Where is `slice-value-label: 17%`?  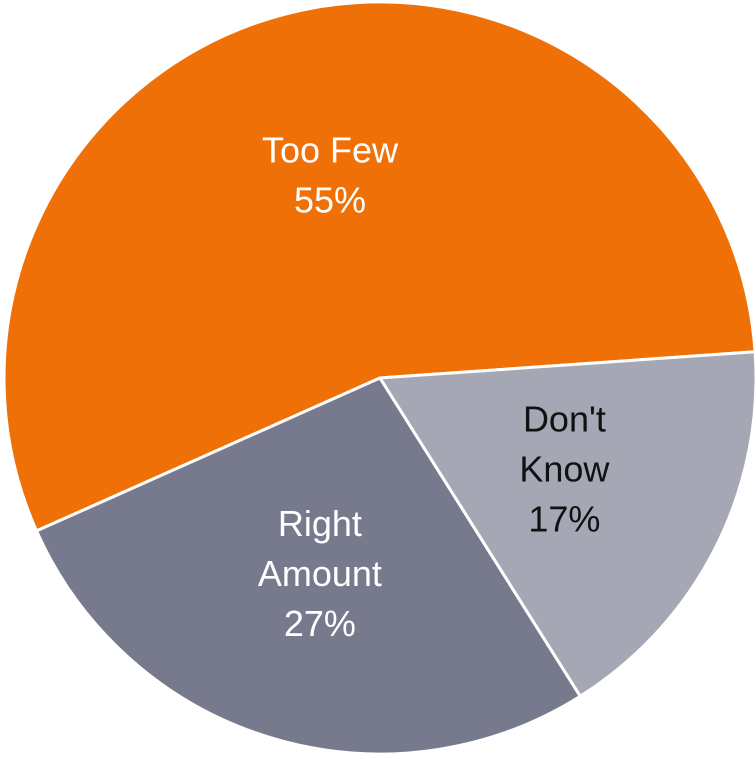
slice-value-label: 17% is located at coordinates (564, 518).